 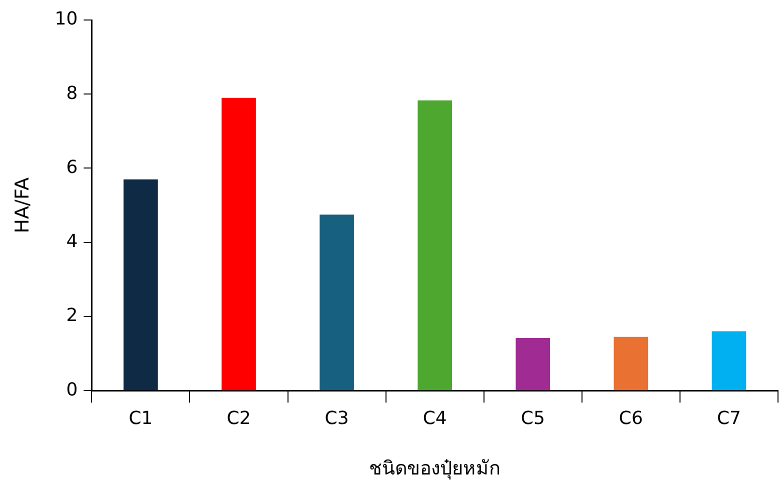 I want to click on y-tick-label: 6, so click(x=72, y=167).